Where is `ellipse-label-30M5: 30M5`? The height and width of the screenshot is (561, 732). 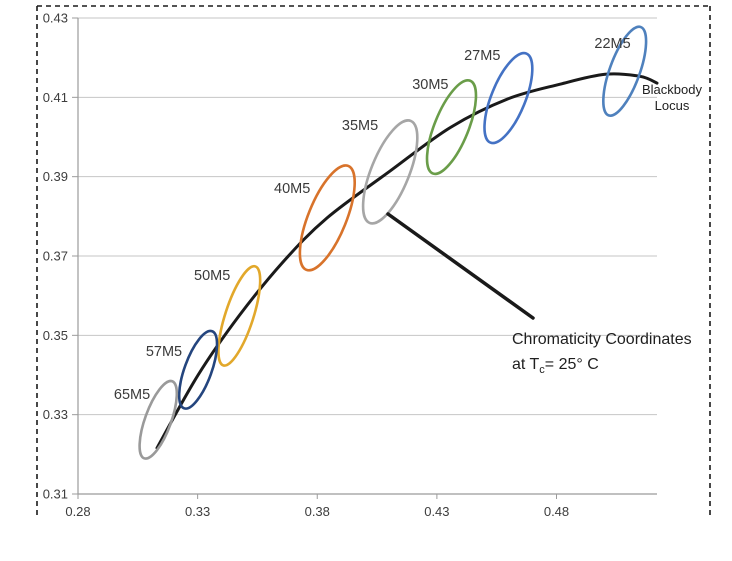
ellipse-label-30M5: 30M5 is located at coordinates (430, 85).